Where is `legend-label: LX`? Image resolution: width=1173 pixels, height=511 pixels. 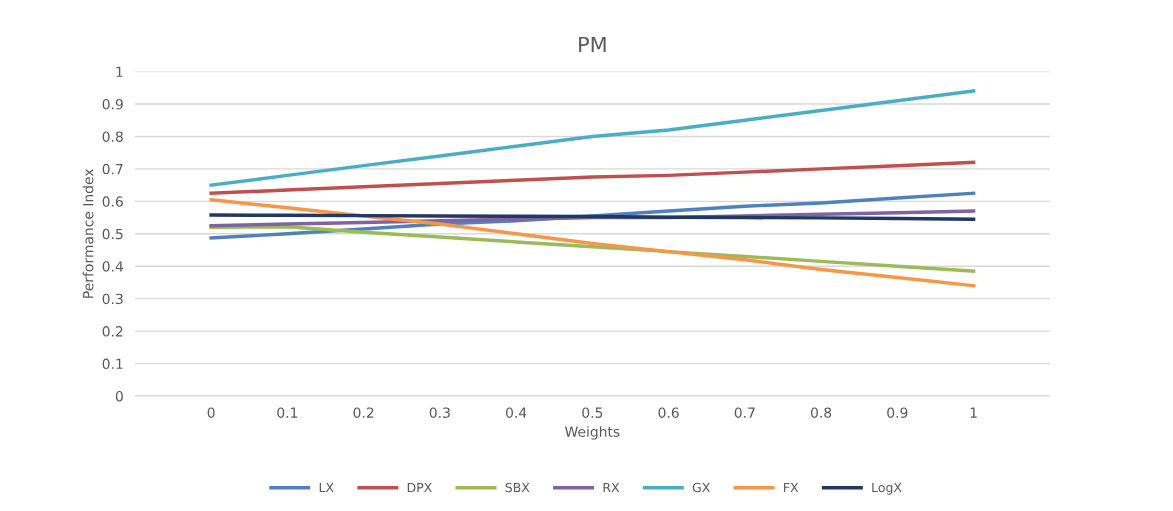 legend-label: LX is located at coordinates (326, 487).